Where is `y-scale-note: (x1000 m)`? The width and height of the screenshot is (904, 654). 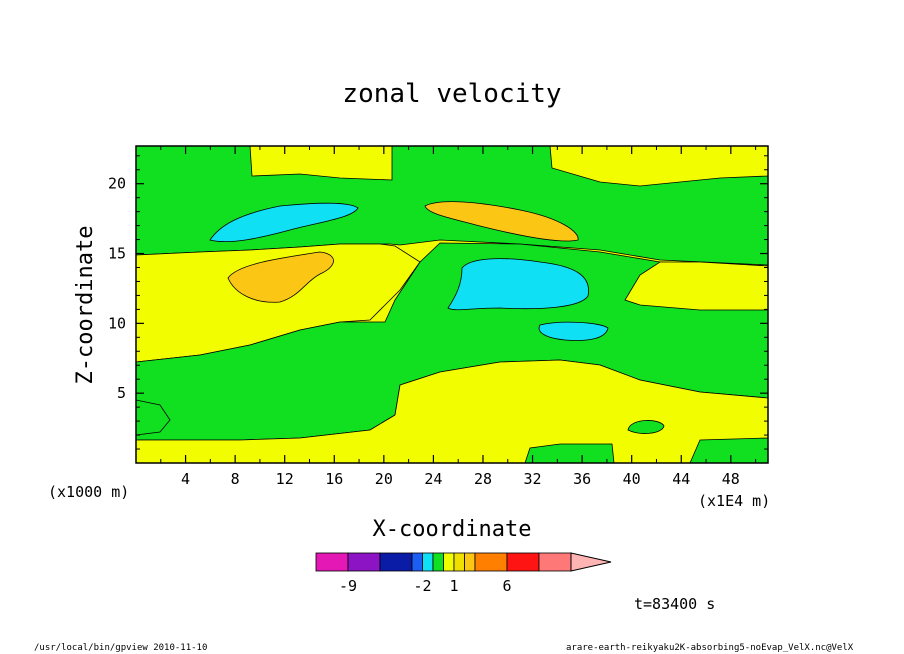 y-scale-note: (x1000 m) is located at coordinates (88, 492).